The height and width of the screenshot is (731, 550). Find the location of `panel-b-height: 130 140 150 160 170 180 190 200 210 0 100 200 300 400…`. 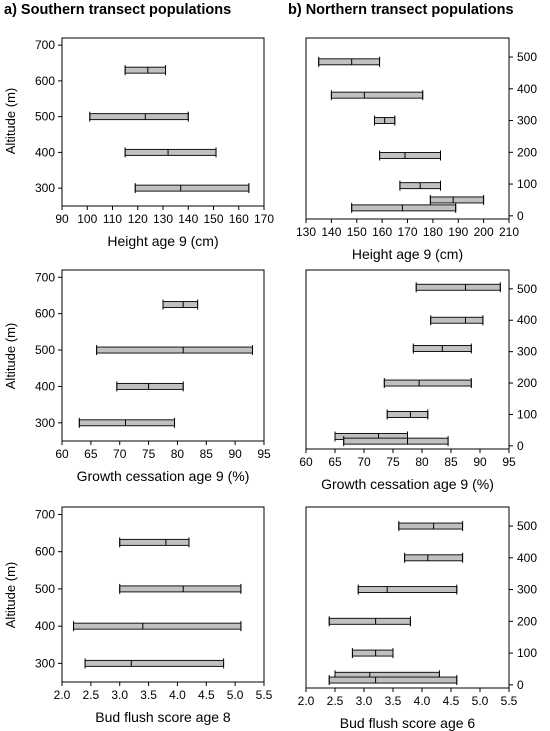

panel-b-height: 130 140 150 160 170 180 190 200 210 0 100 200 300 400… is located at coordinates (416, 149).